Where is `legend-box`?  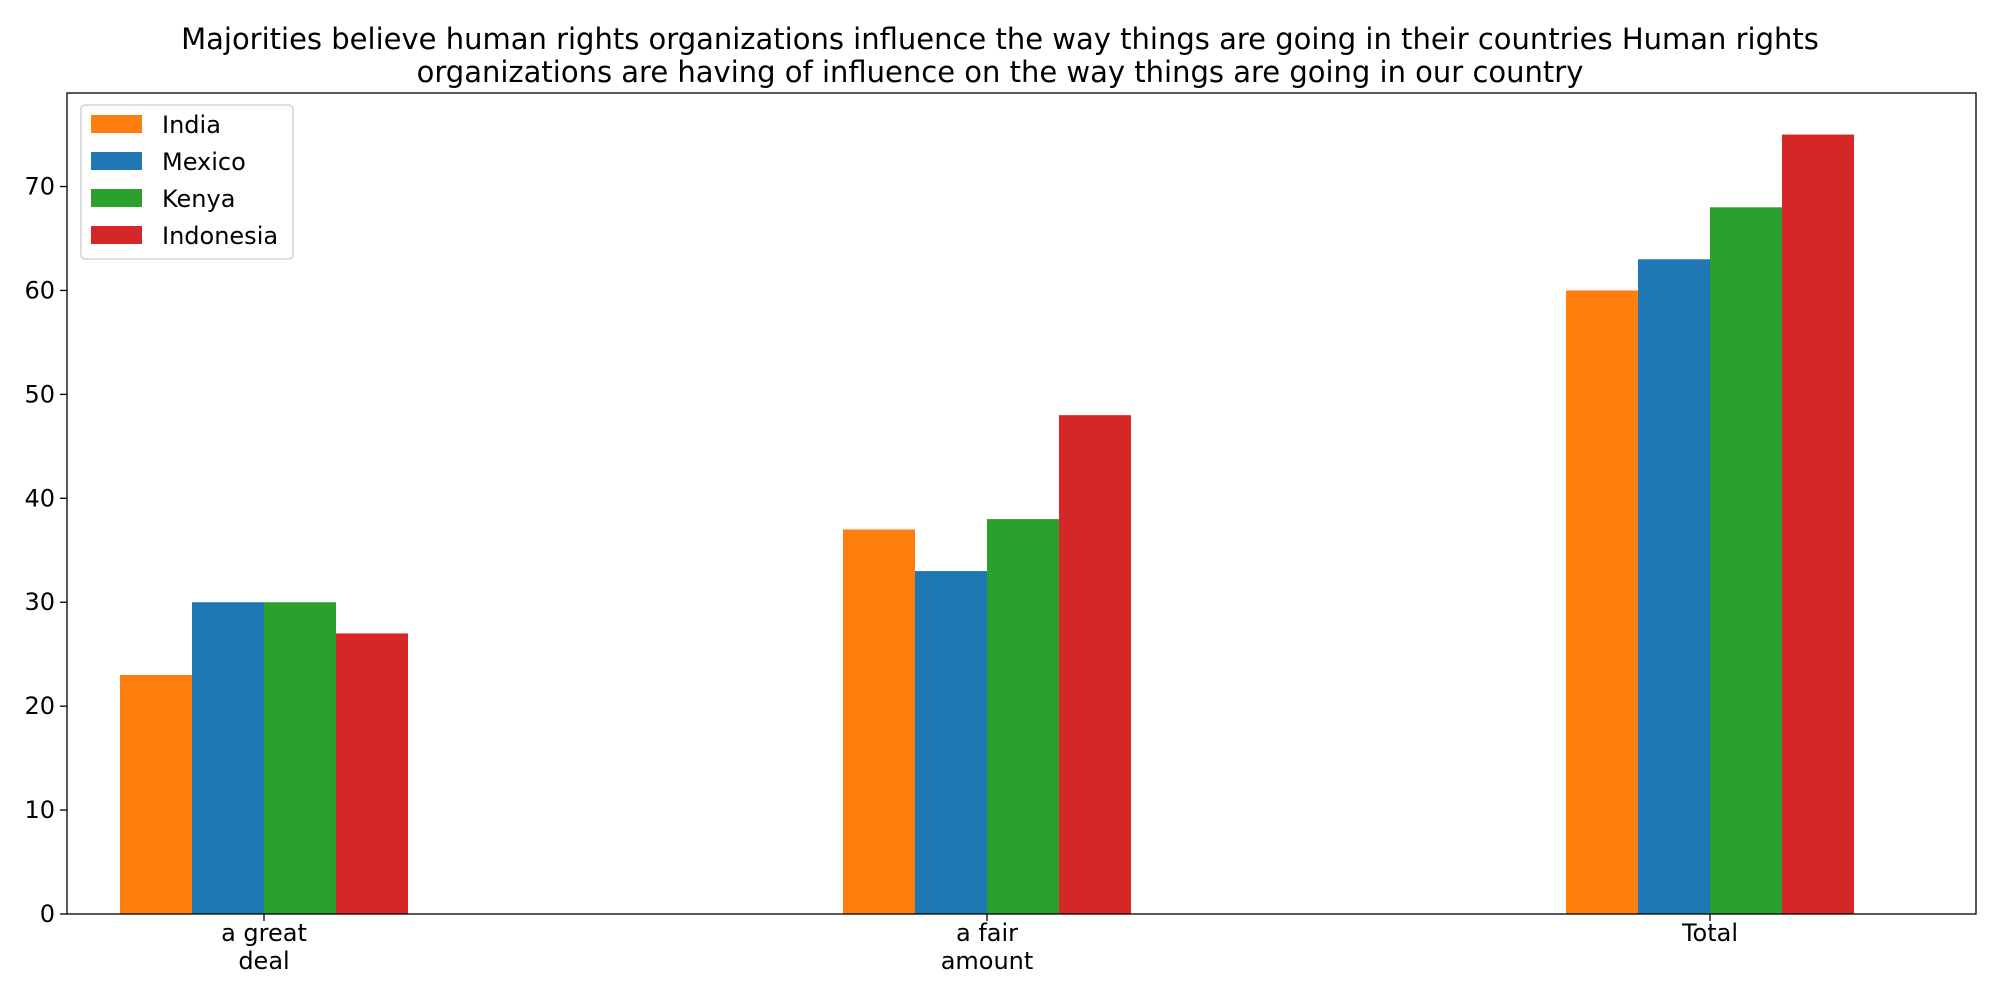 legend-box is located at coordinates (187, 182).